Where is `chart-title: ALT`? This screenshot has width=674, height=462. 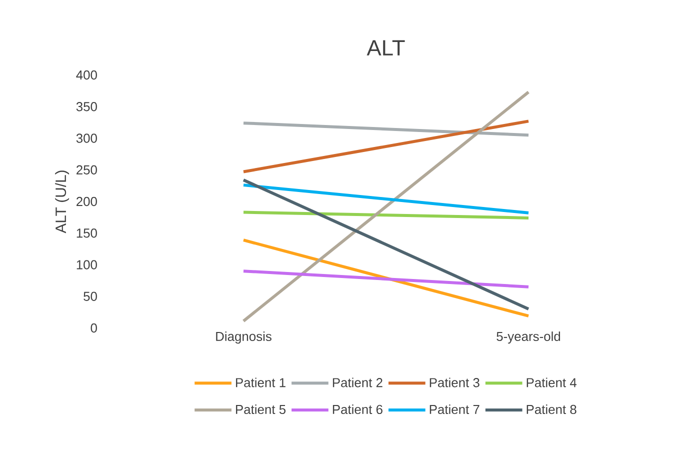
chart-title: ALT is located at coordinates (385, 48).